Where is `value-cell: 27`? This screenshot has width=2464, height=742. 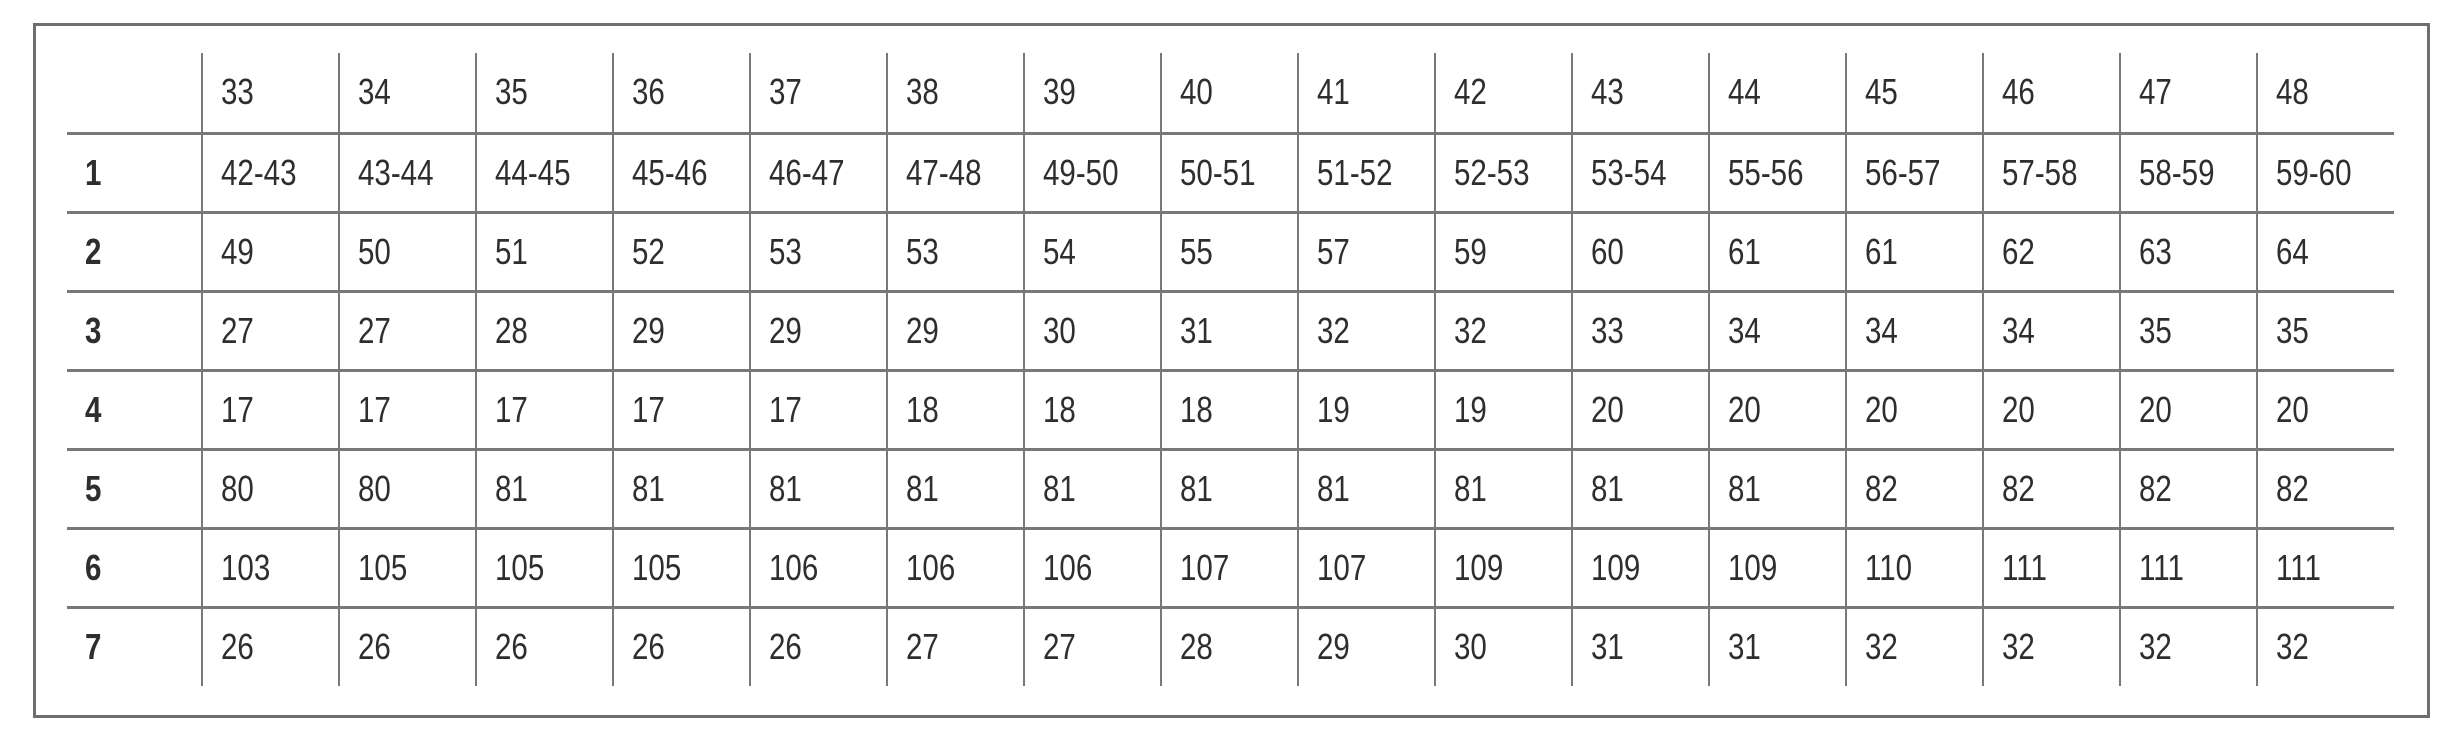
value-cell: 27 is located at coordinates (1092, 645).